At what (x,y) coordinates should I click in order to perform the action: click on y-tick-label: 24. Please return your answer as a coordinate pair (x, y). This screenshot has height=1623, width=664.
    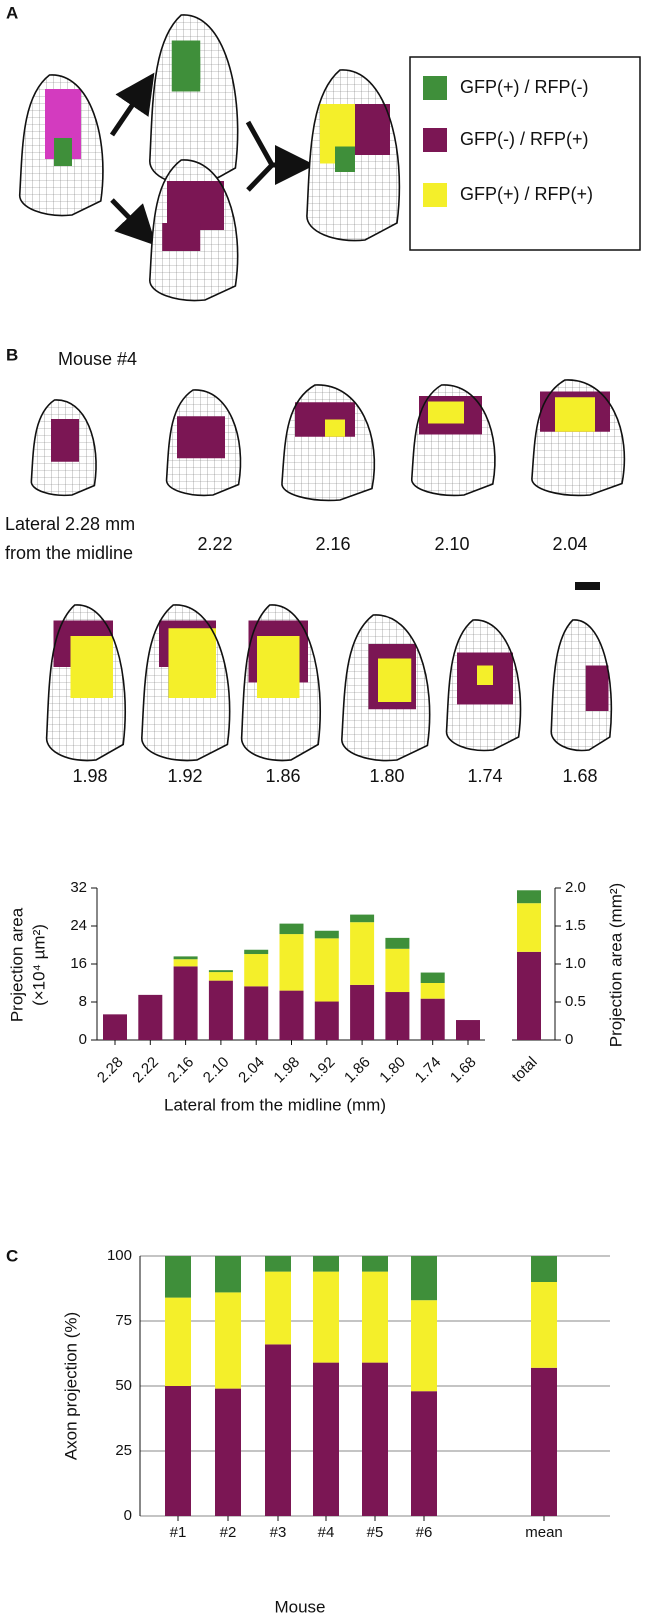
    Looking at the image, I should click on (78, 925).